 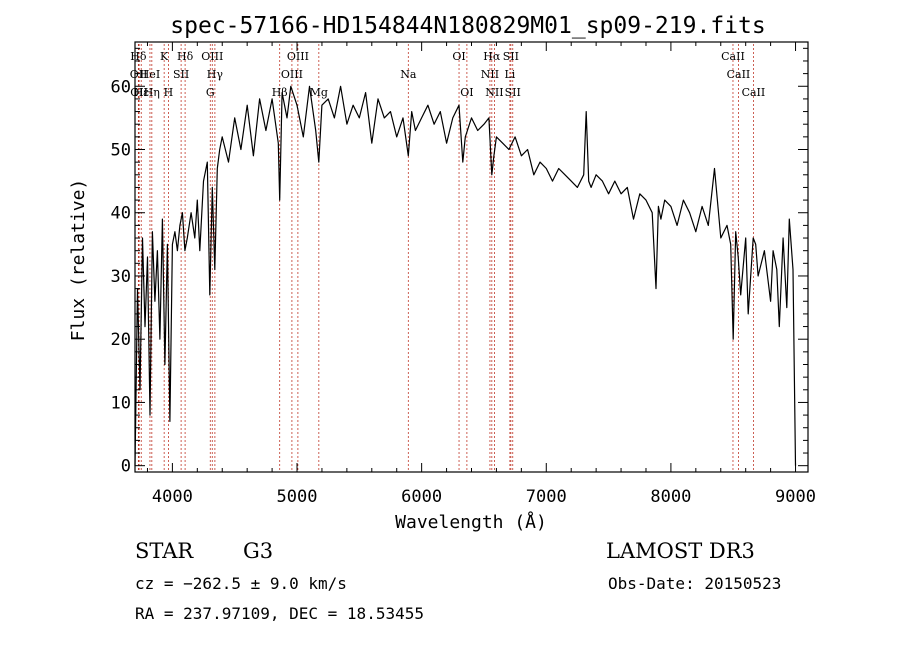 I want to click on redshift-velocity: cz = −262.5 ± 9.0 km/s, so click(x=241, y=583).